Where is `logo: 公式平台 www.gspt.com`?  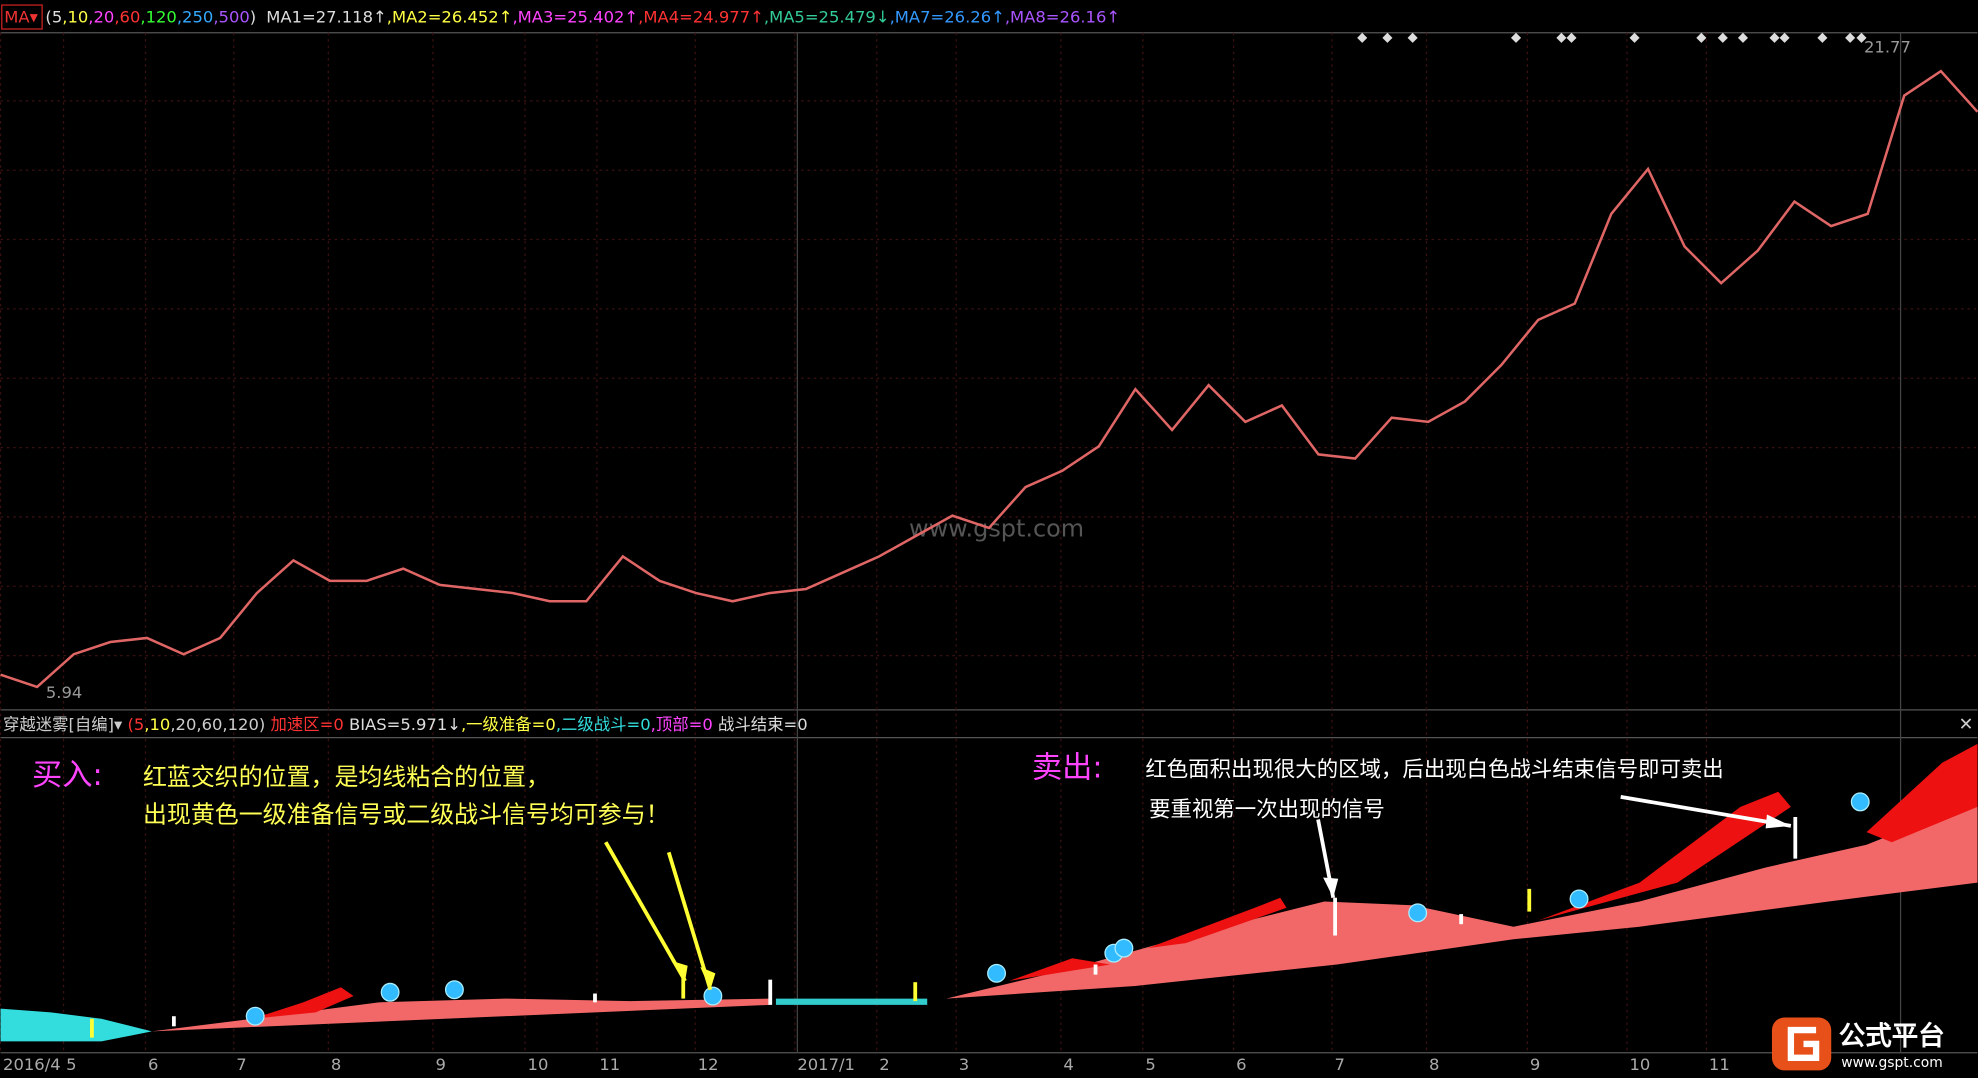 logo: 公式平台 www.gspt.com is located at coordinates (1858, 1044).